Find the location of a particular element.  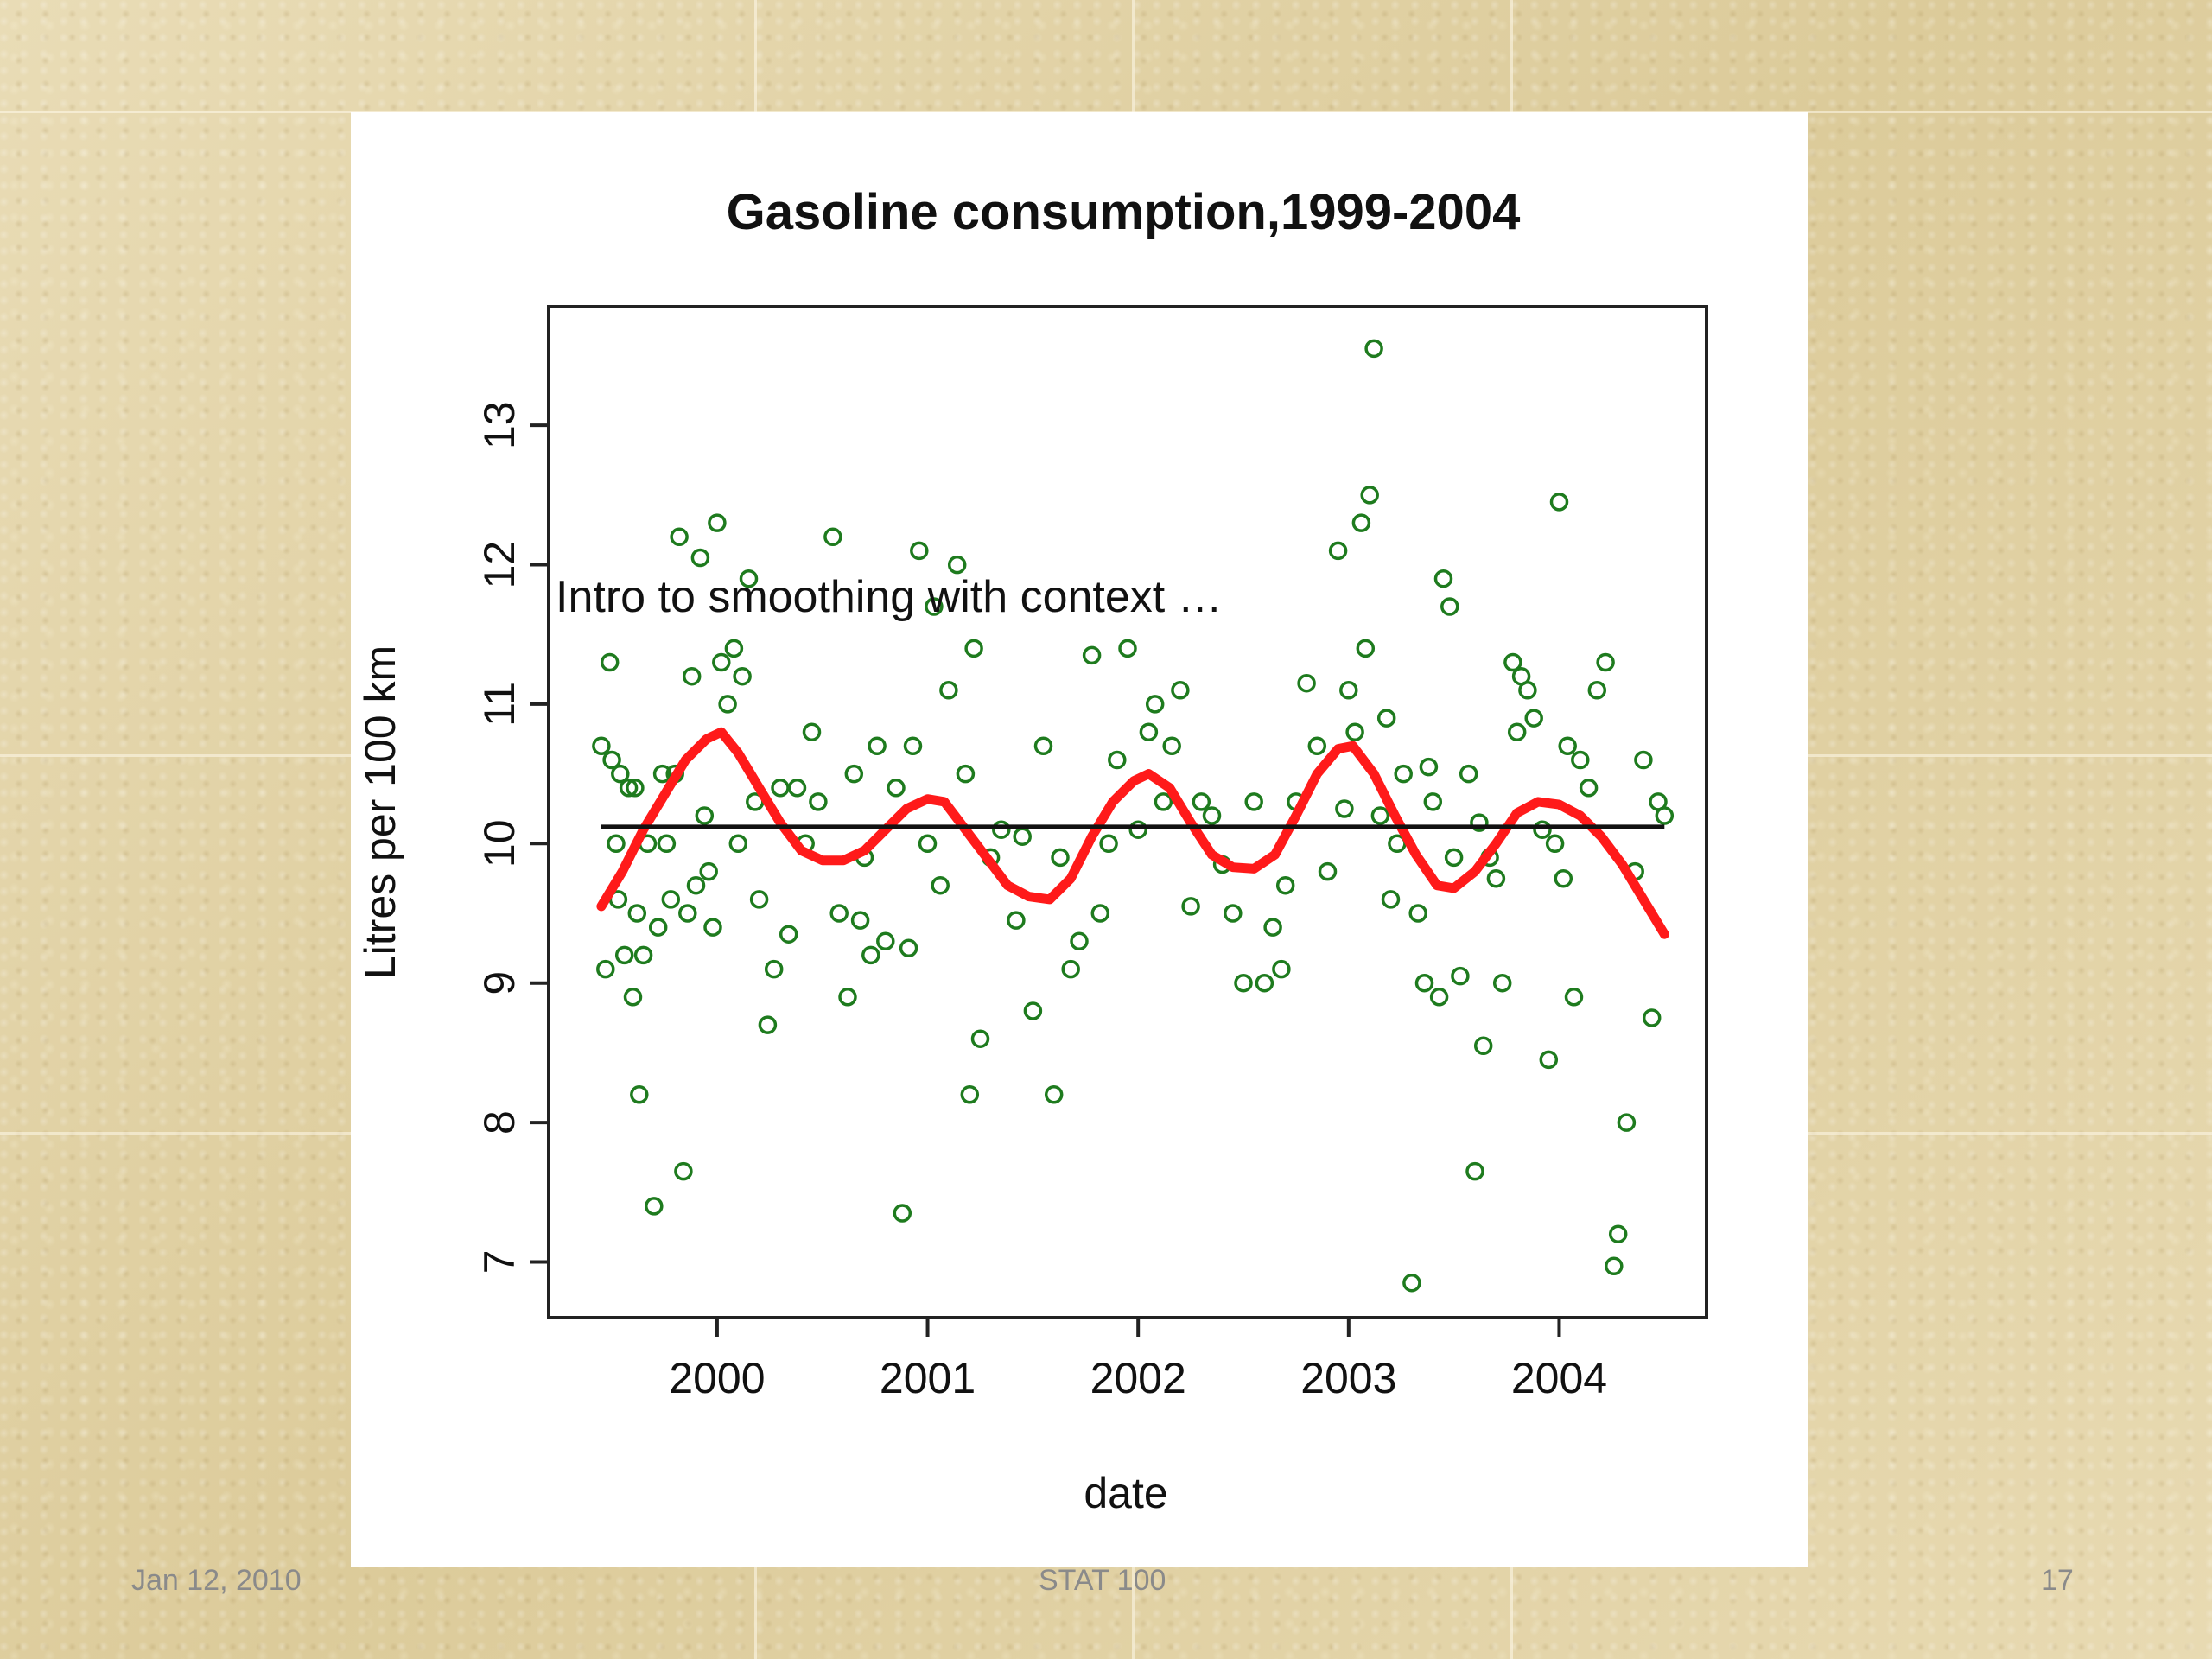

y-tick-label: 12 is located at coordinates (500, 565).